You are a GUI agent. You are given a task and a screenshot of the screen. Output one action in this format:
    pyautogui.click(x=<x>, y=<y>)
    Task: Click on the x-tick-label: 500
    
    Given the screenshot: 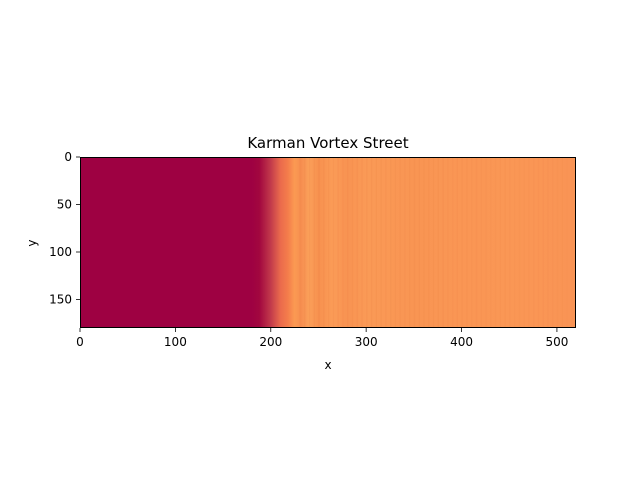 What is the action you would take?
    pyautogui.click(x=556, y=342)
    